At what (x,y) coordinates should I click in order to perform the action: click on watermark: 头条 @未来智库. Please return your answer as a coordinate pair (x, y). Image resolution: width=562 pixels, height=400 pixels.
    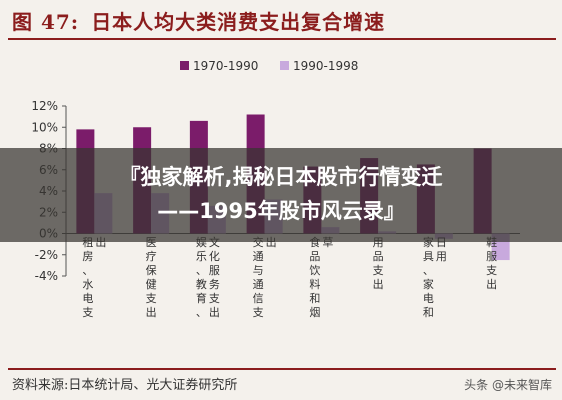
    Looking at the image, I should click on (508, 385).